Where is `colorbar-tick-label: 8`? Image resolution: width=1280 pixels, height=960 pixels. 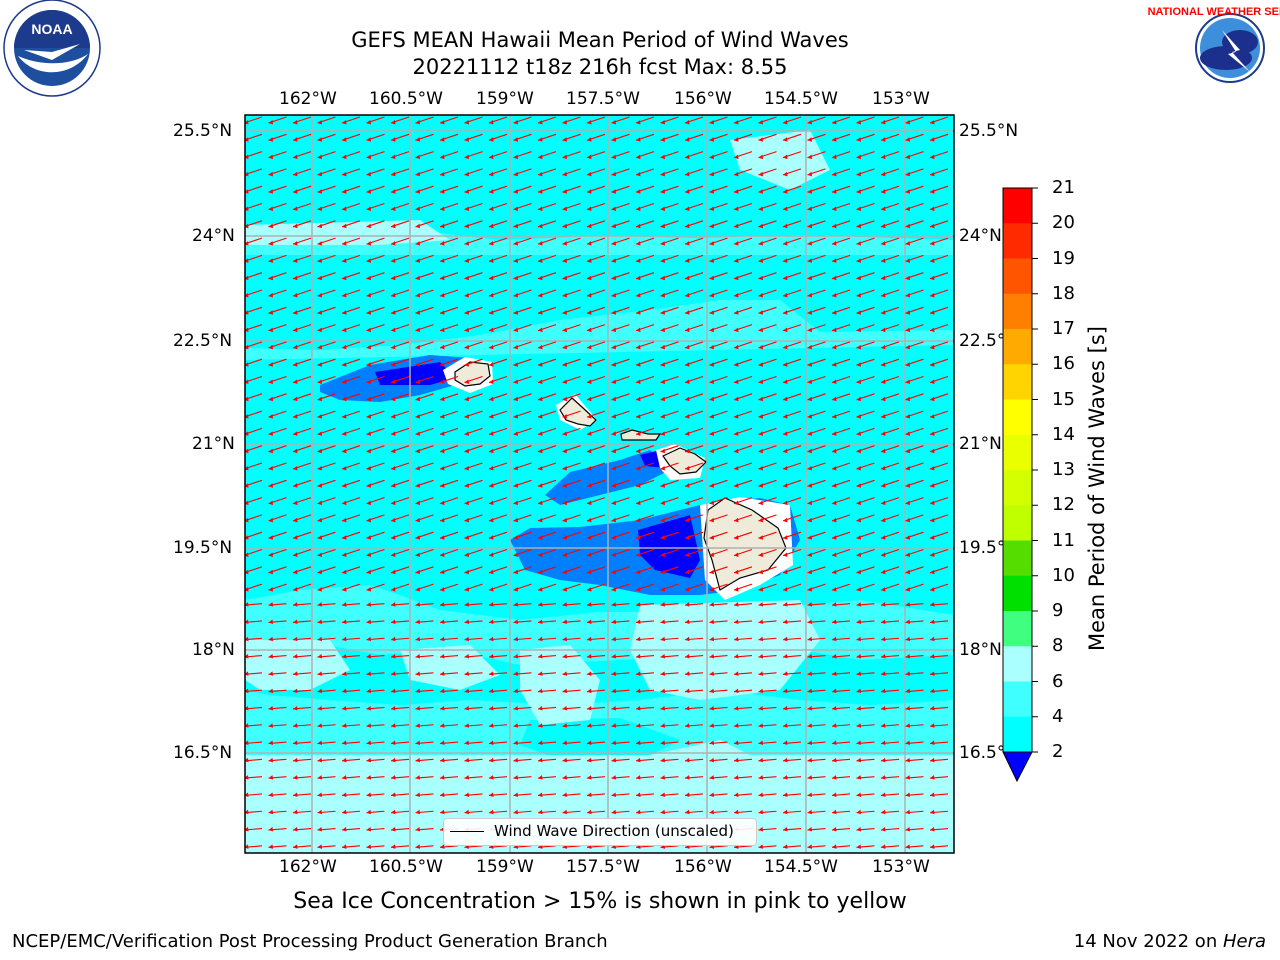
colorbar-tick-label: 8 is located at coordinates (1058, 646).